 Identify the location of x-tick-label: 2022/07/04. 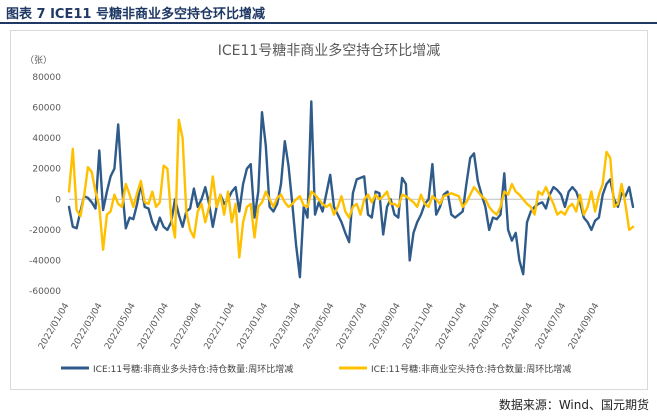
(153, 326).